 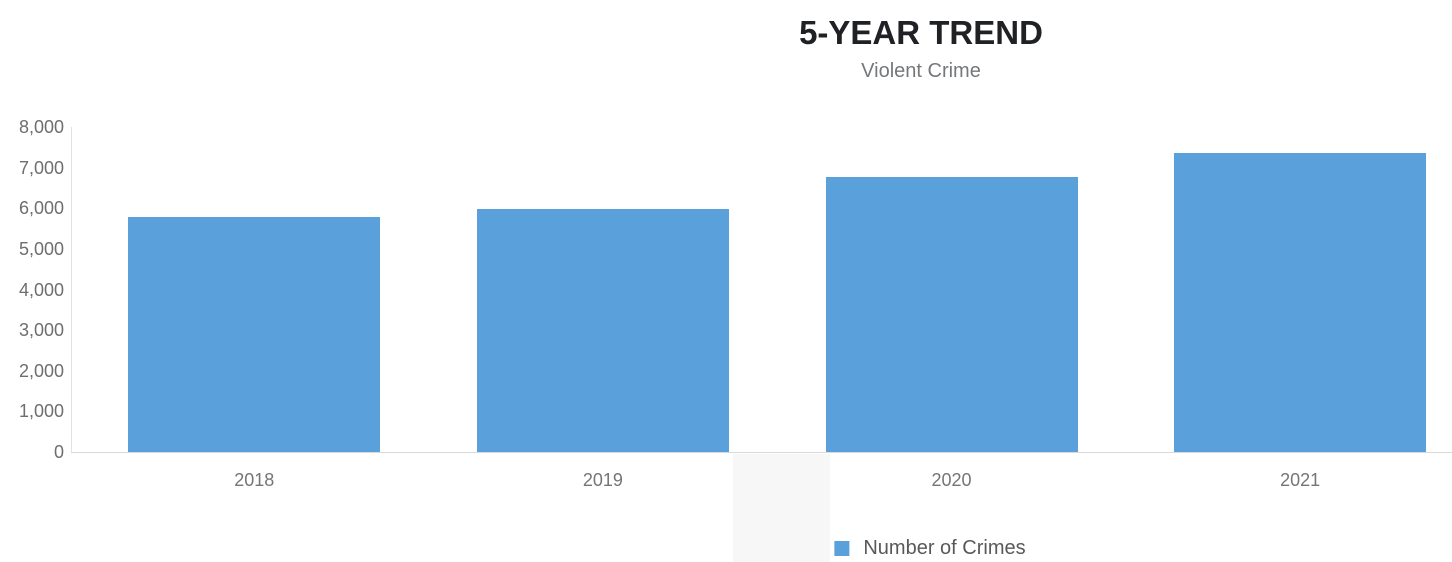 I want to click on y-axis-tick-label: 7,000, so click(x=41, y=167).